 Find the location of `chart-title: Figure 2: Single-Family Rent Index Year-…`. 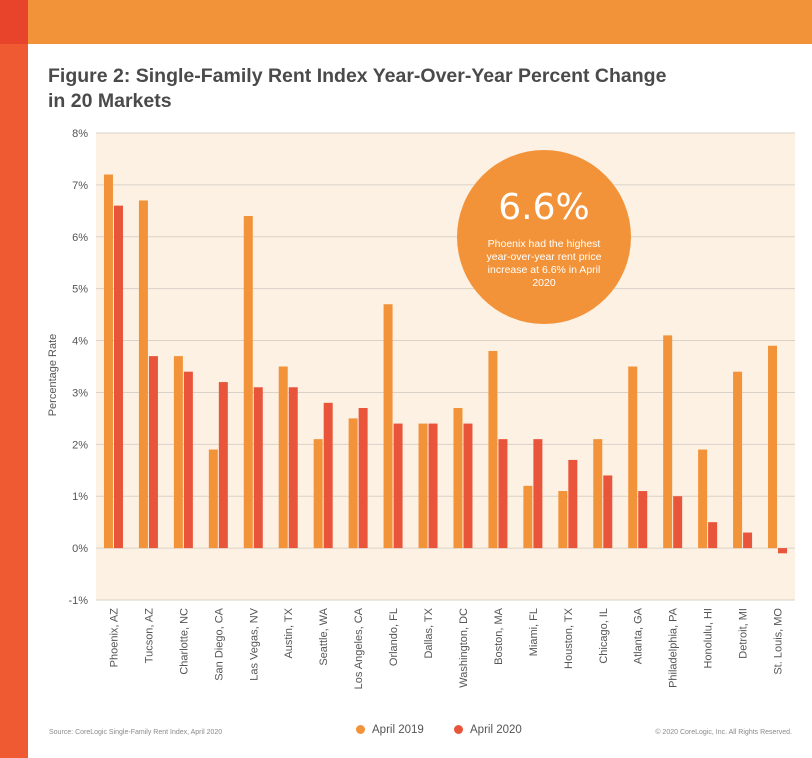

chart-title: Figure 2: Single-Family Rent Index Year-… is located at coordinates (357, 88).